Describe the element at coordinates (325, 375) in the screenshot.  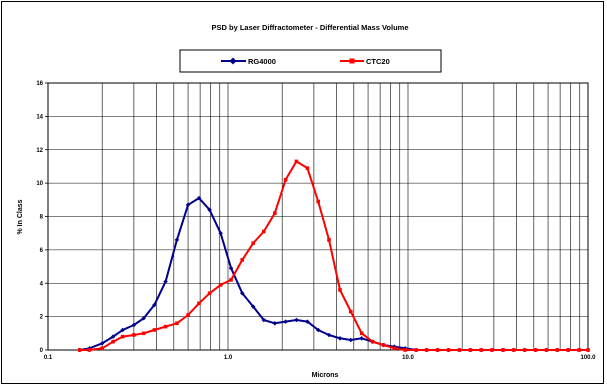
I see `x-axis-title: Microns` at that location.